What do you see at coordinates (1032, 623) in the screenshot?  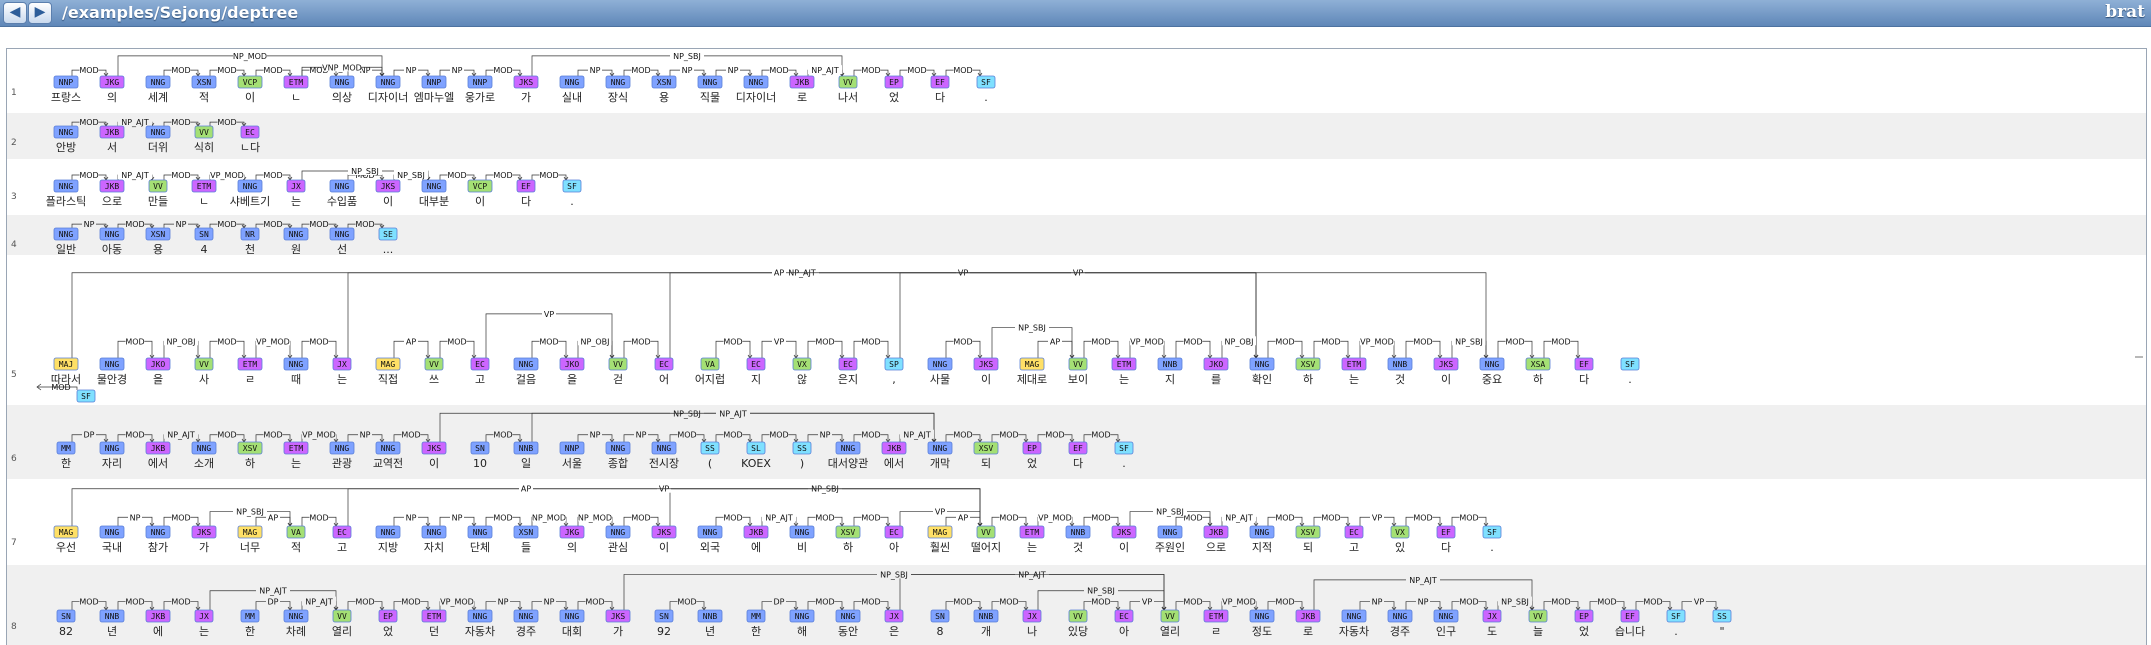 I see `token: JX 나` at bounding box center [1032, 623].